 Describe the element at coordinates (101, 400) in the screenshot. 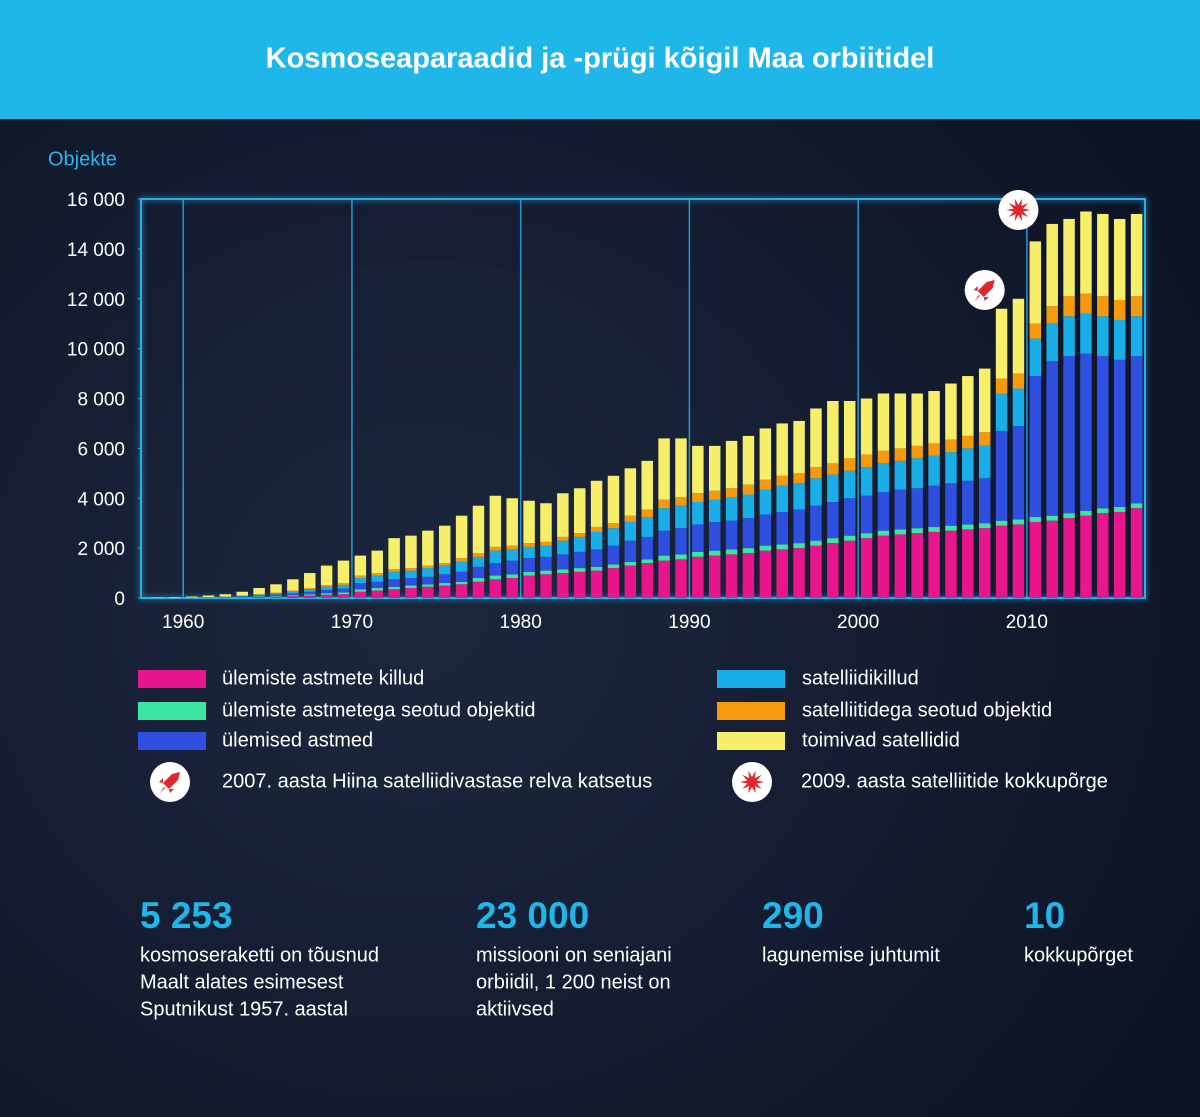

I see `y-tick-label: 8 000` at that location.